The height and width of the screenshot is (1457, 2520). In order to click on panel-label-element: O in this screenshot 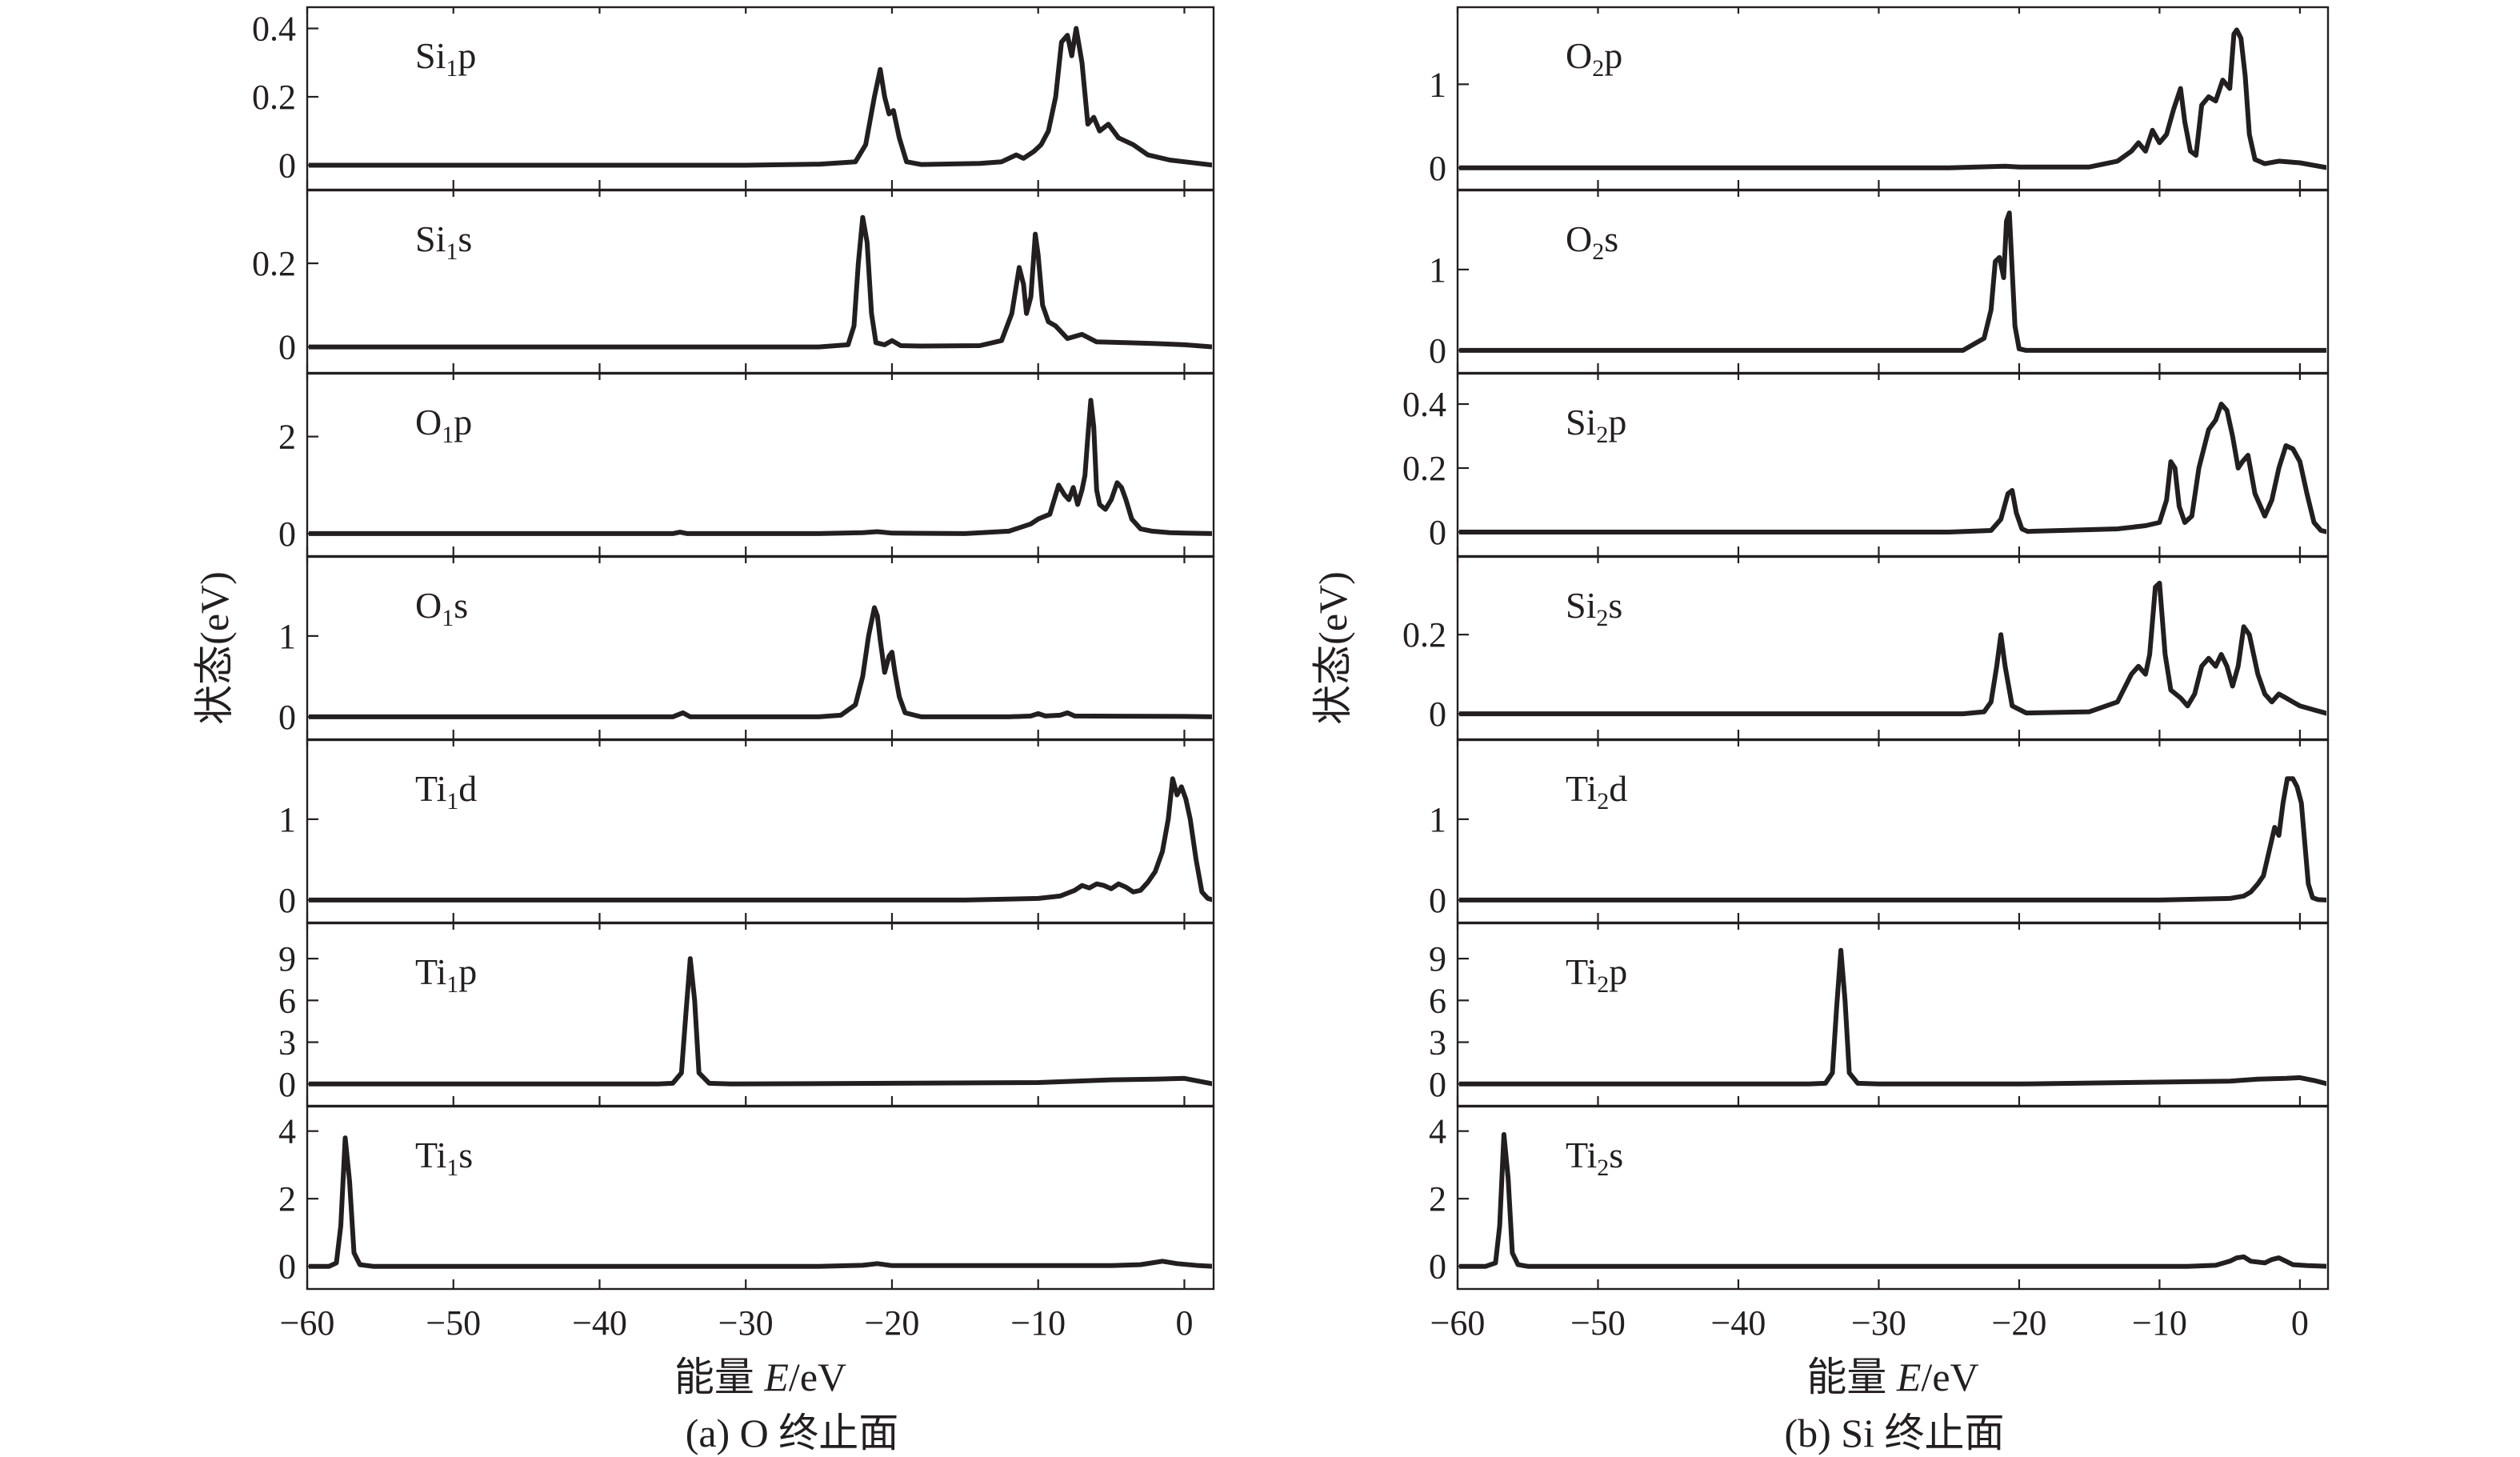, I will do `click(428, 422)`.